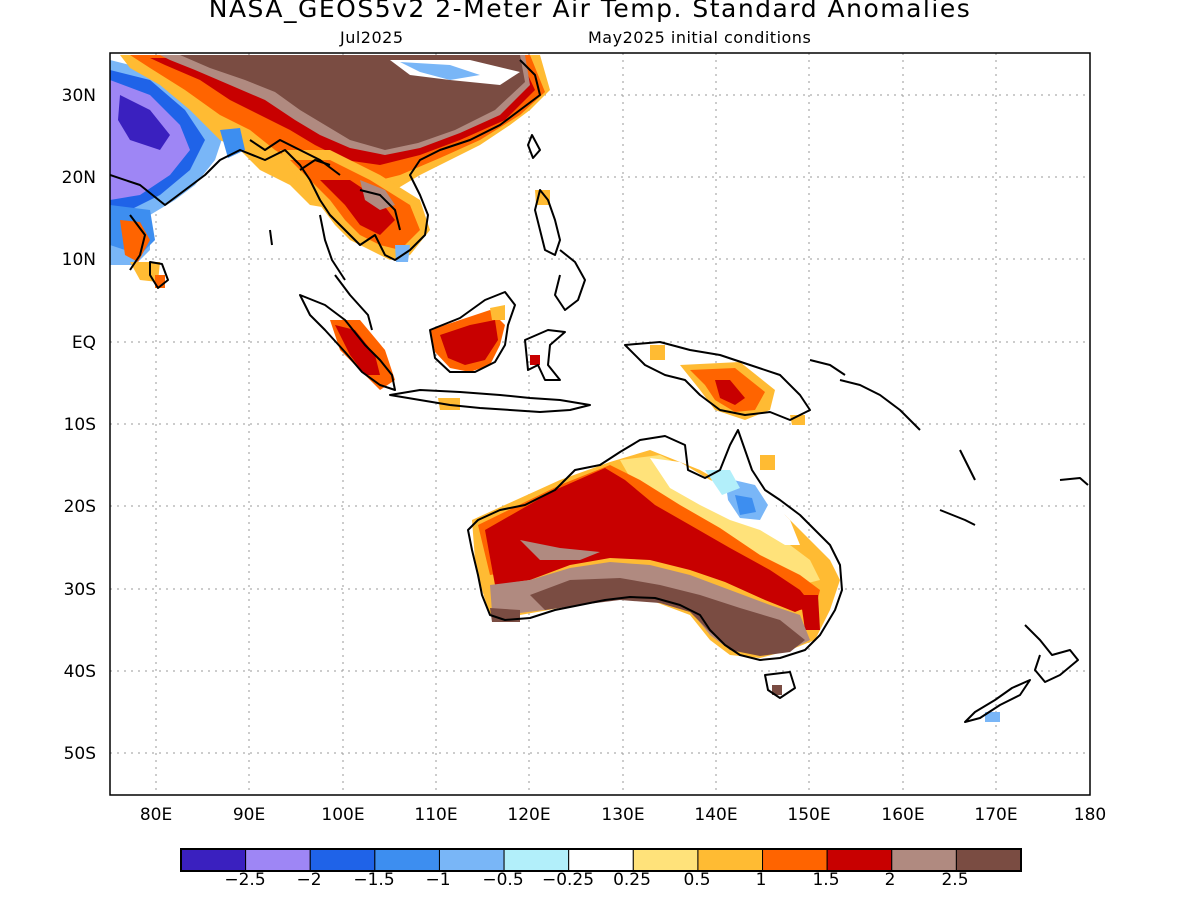 The width and height of the screenshot is (1200, 900). I want to click on lat-tick: 40S, so click(80, 672).